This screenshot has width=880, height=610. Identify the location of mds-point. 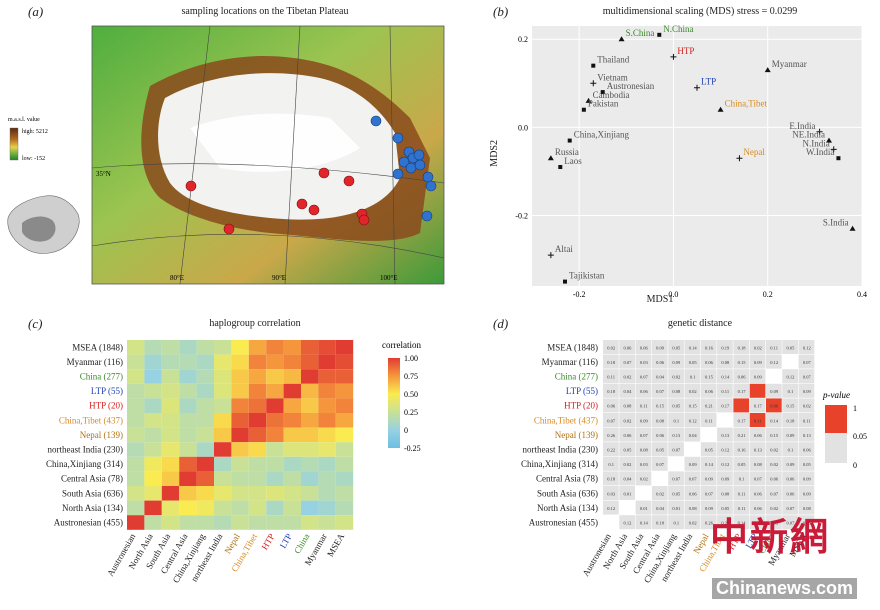
(833, 149).